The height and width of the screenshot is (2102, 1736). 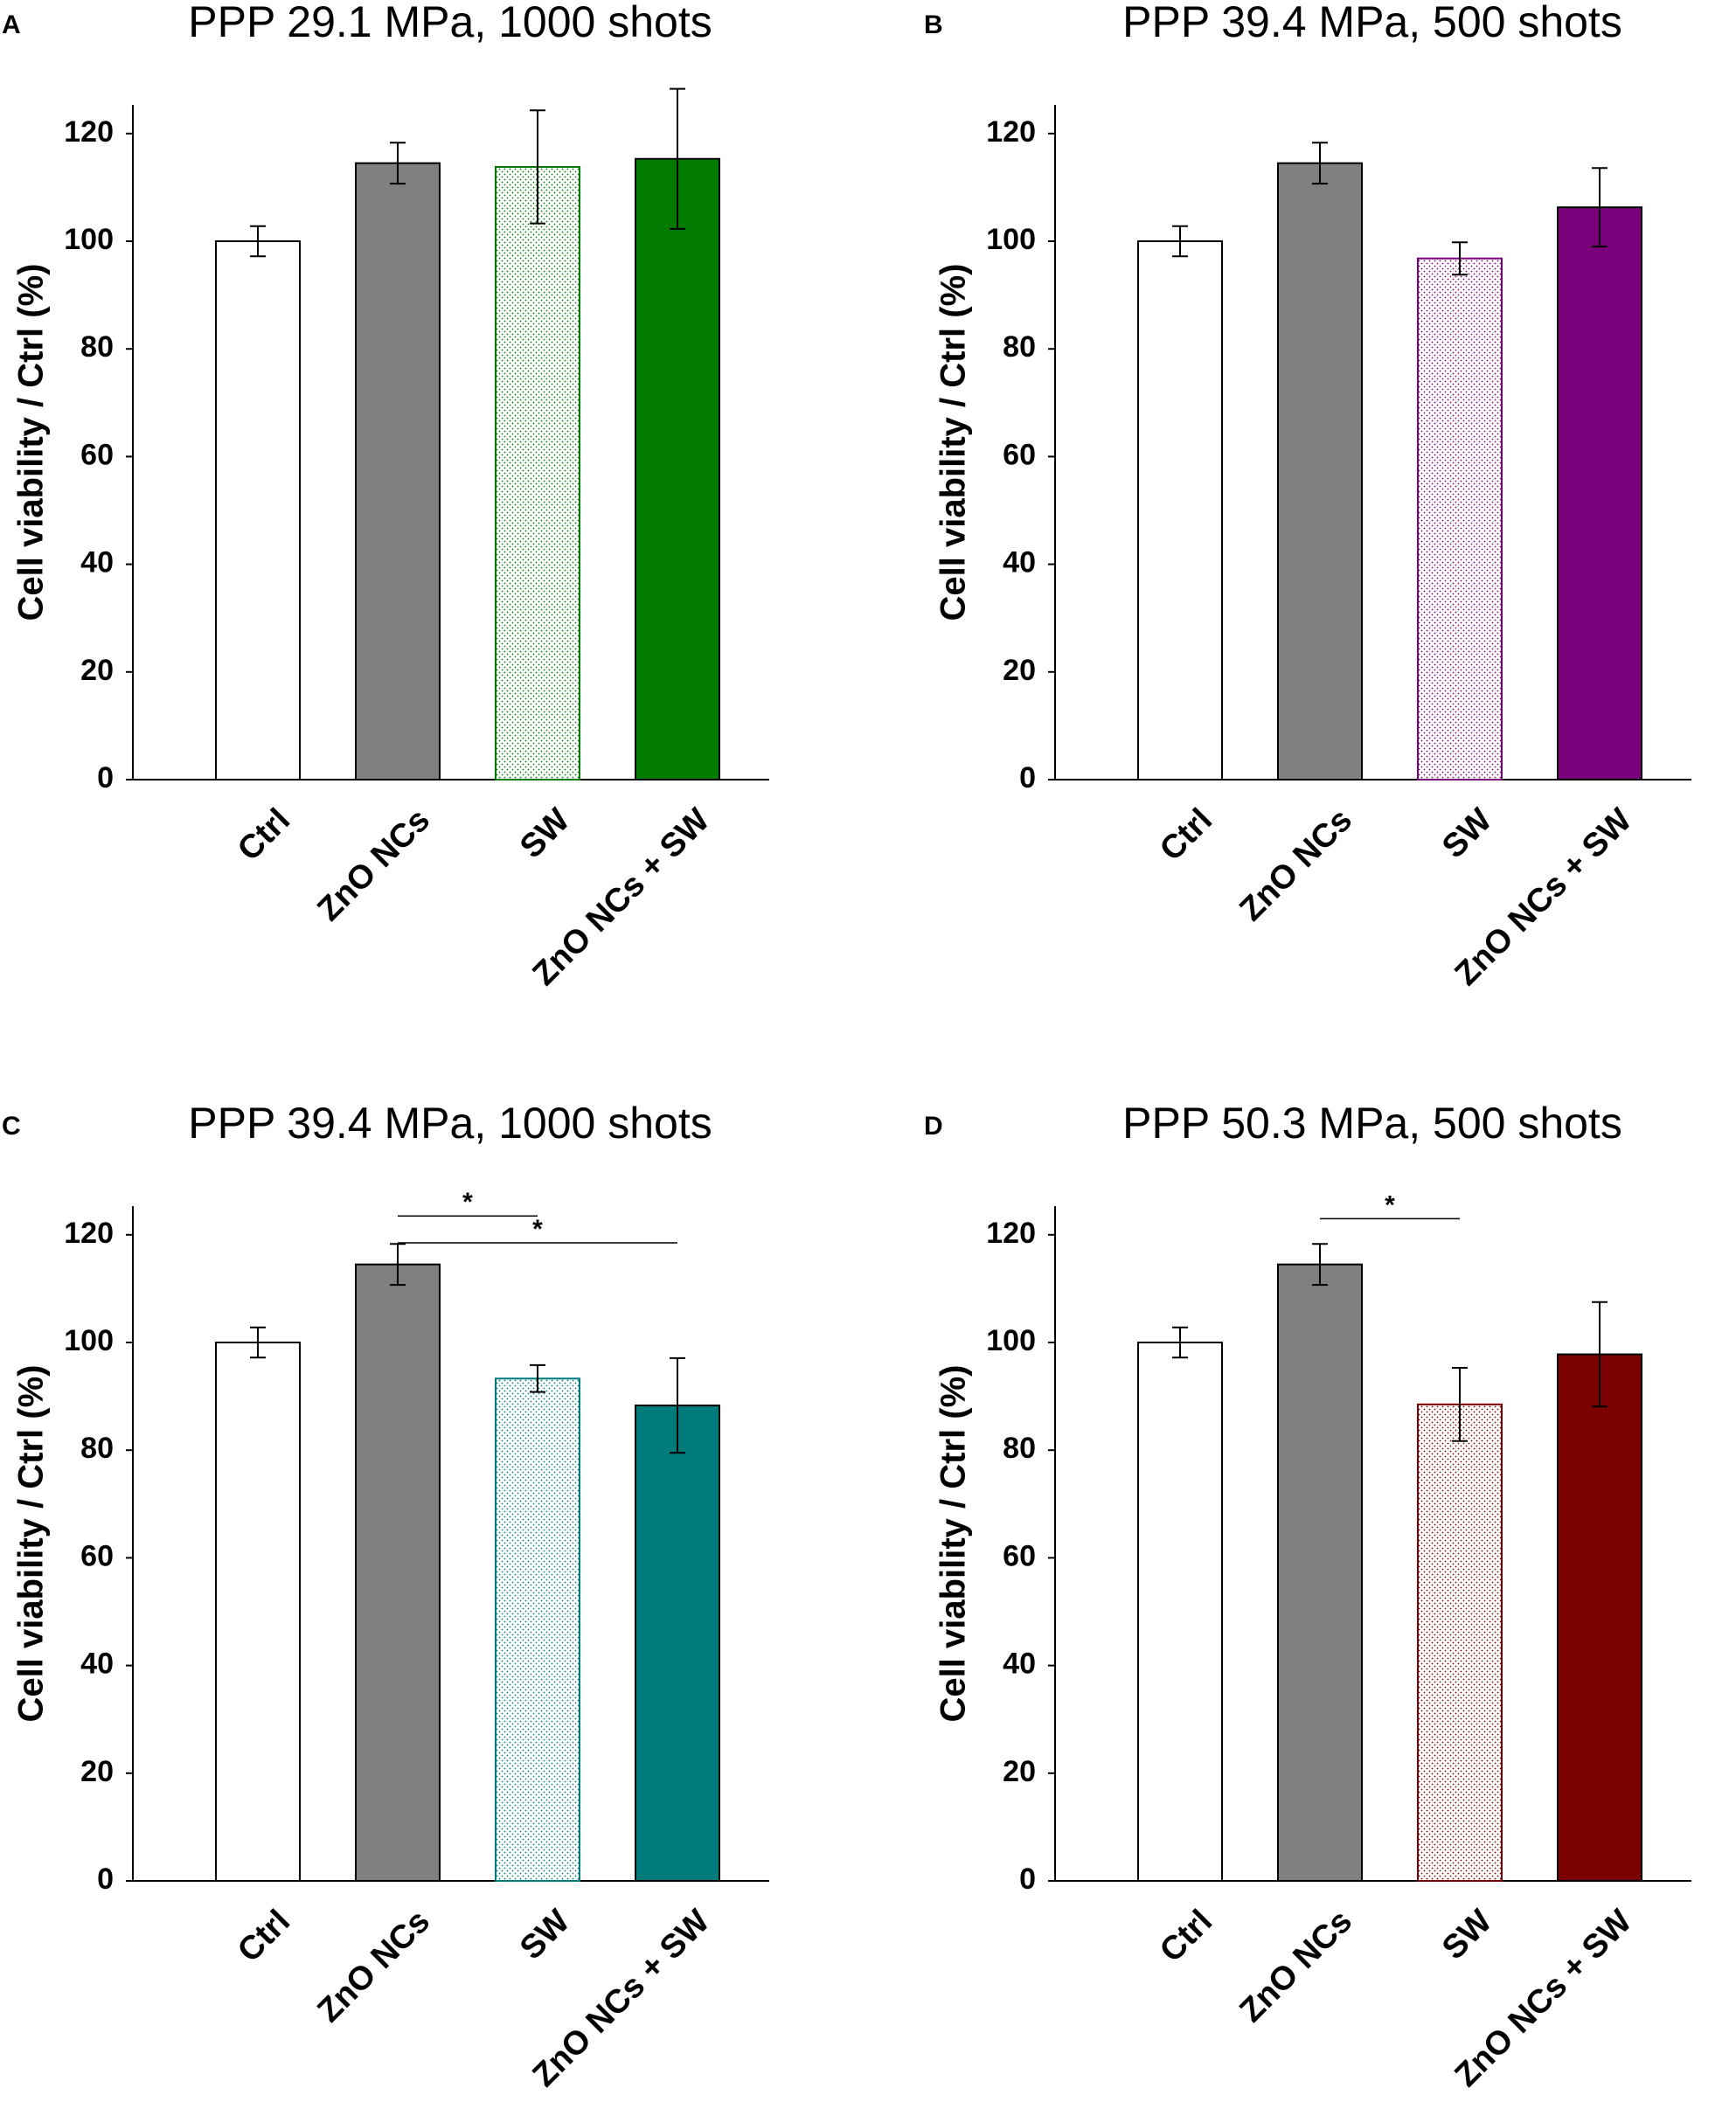 I want to click on panel-label: D, so click(x=933, y=1126).